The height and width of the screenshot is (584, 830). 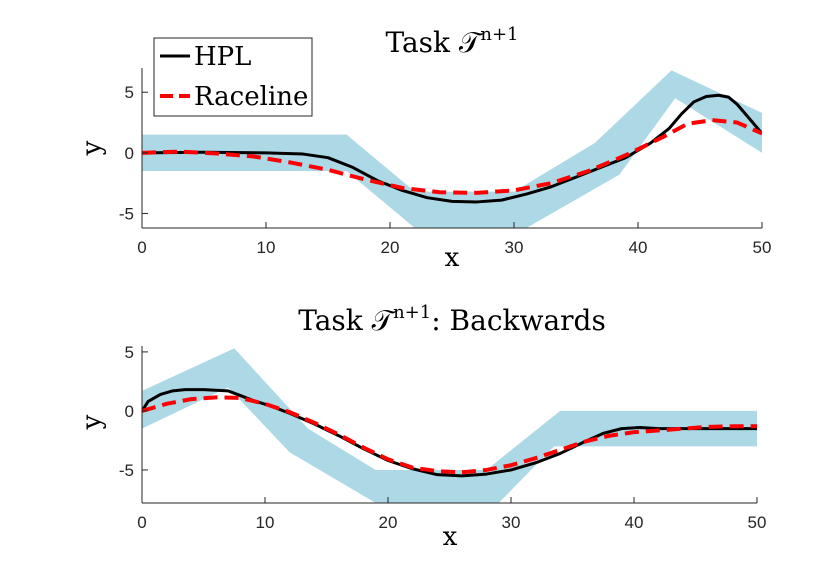 I want to click on chart-title: Task 𝒯n+1: Backwards, so click(x=452, y=319).